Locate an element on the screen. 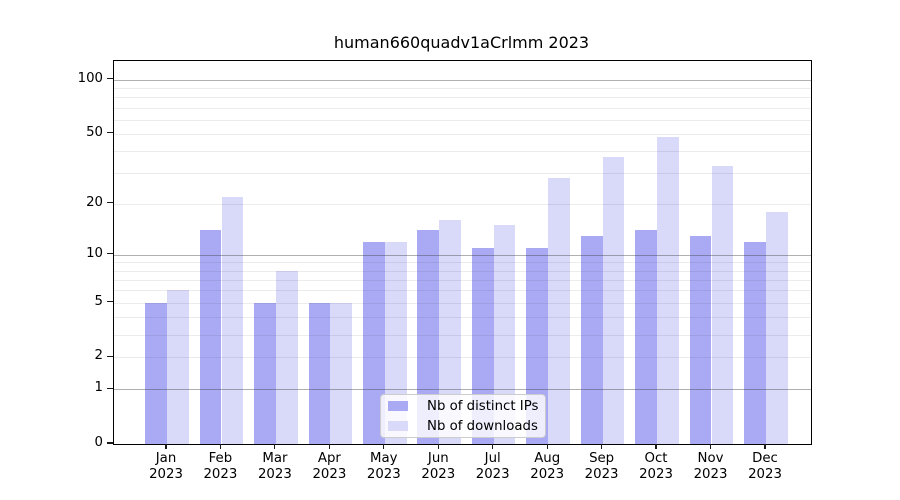 This screenshot has width=900, height=500. x-axis-tick-label: Apr 2023 is located at coordinates (329, 467).